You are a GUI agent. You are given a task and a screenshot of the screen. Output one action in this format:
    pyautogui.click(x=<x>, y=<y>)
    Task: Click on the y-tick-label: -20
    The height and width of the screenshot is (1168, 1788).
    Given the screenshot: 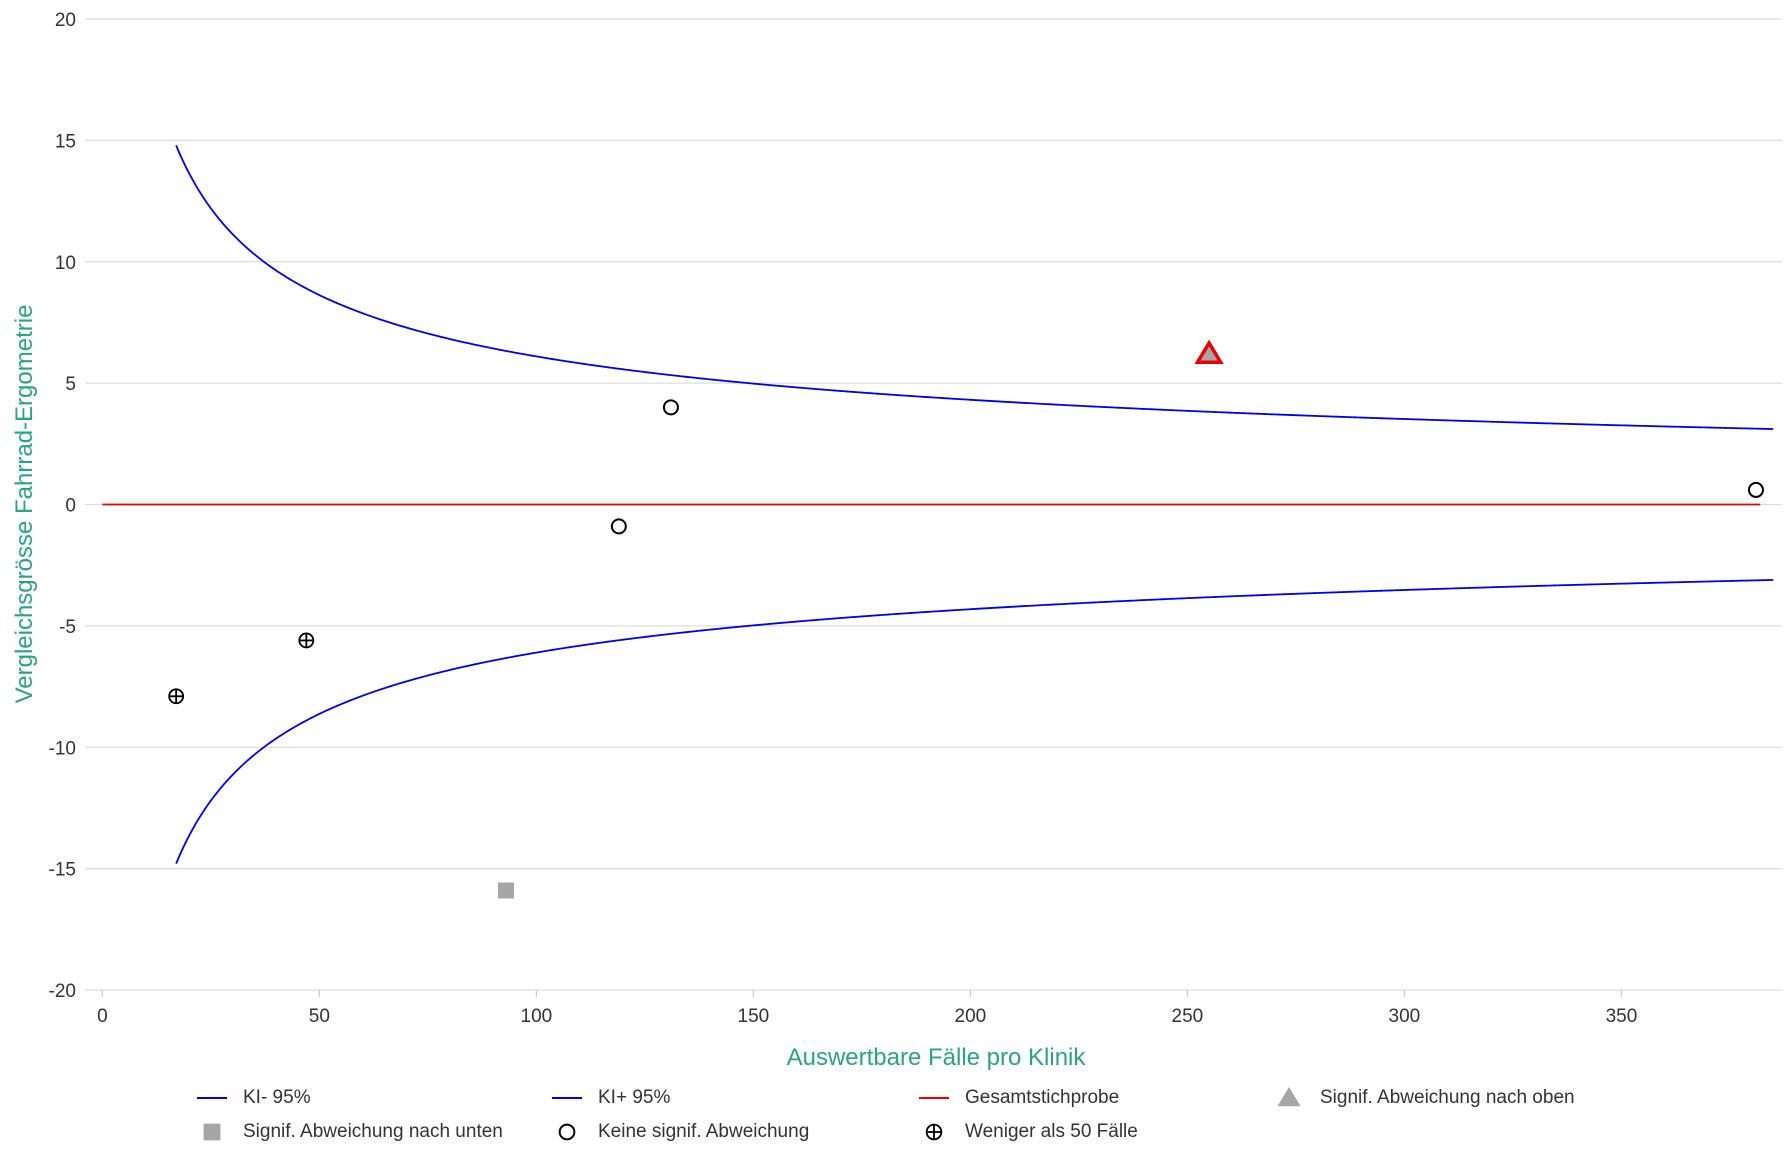 What is the action you would take?
    pyautogui.click(x=62, y=991)
    